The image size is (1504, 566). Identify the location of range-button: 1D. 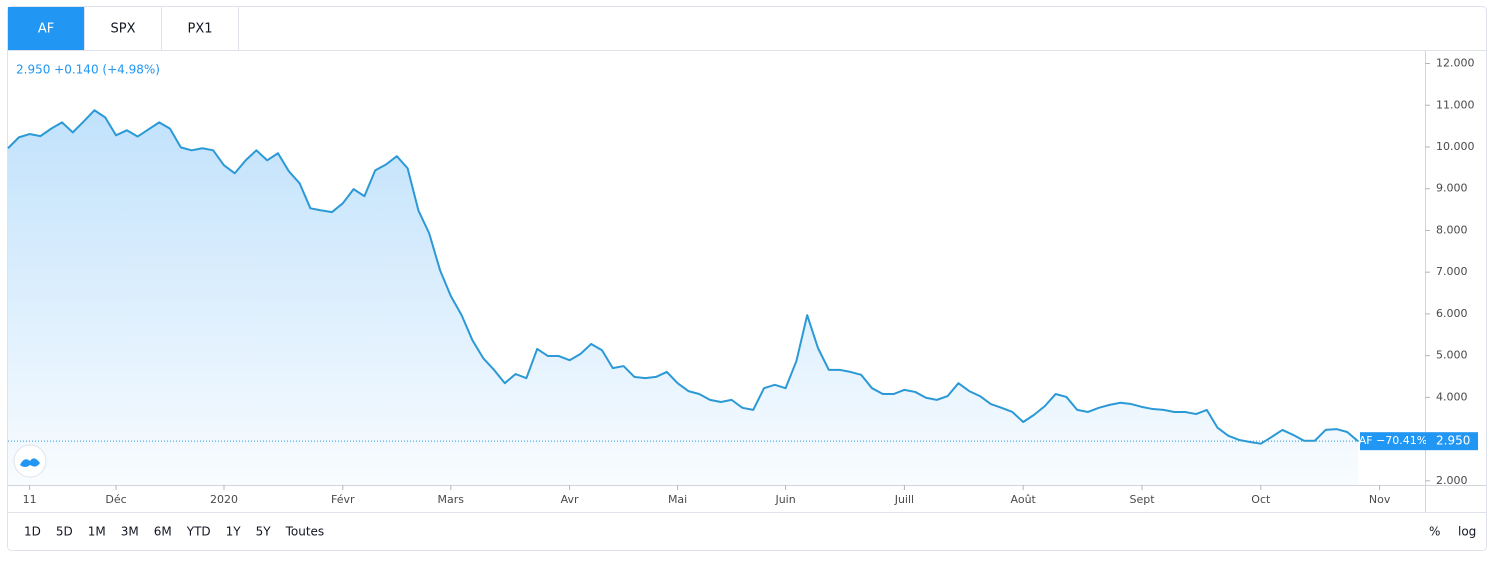
(32, 532).